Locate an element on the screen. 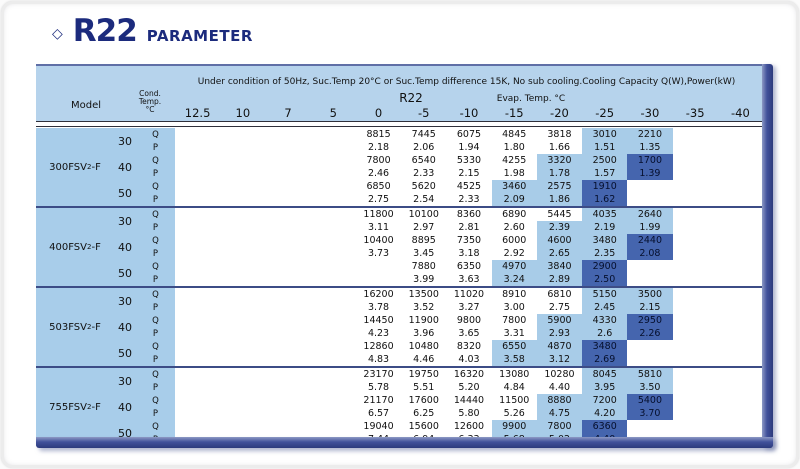 This screenshot has width=800, height=469. evap-tick--15: -15 is located at coordinates (514, 113).